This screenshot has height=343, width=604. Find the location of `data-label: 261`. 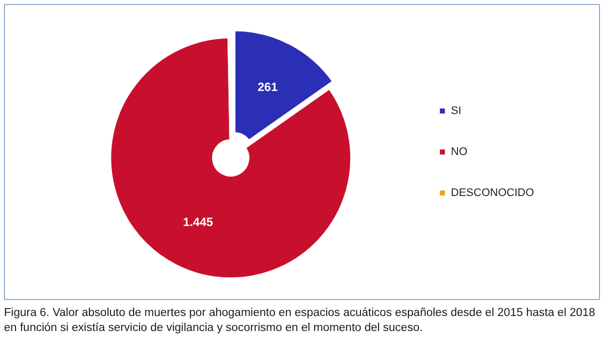

data-label: 261 is located at coordinates (268, 87).